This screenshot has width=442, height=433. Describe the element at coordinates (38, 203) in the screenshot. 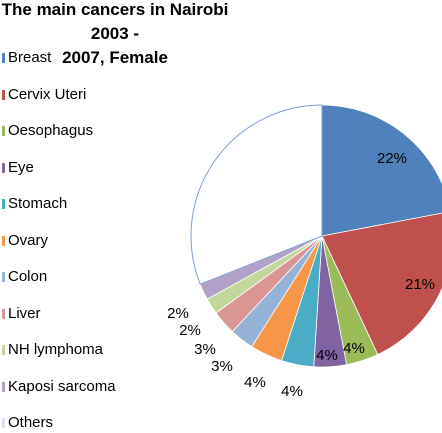

I see `legend-label: Stomach` at that location.